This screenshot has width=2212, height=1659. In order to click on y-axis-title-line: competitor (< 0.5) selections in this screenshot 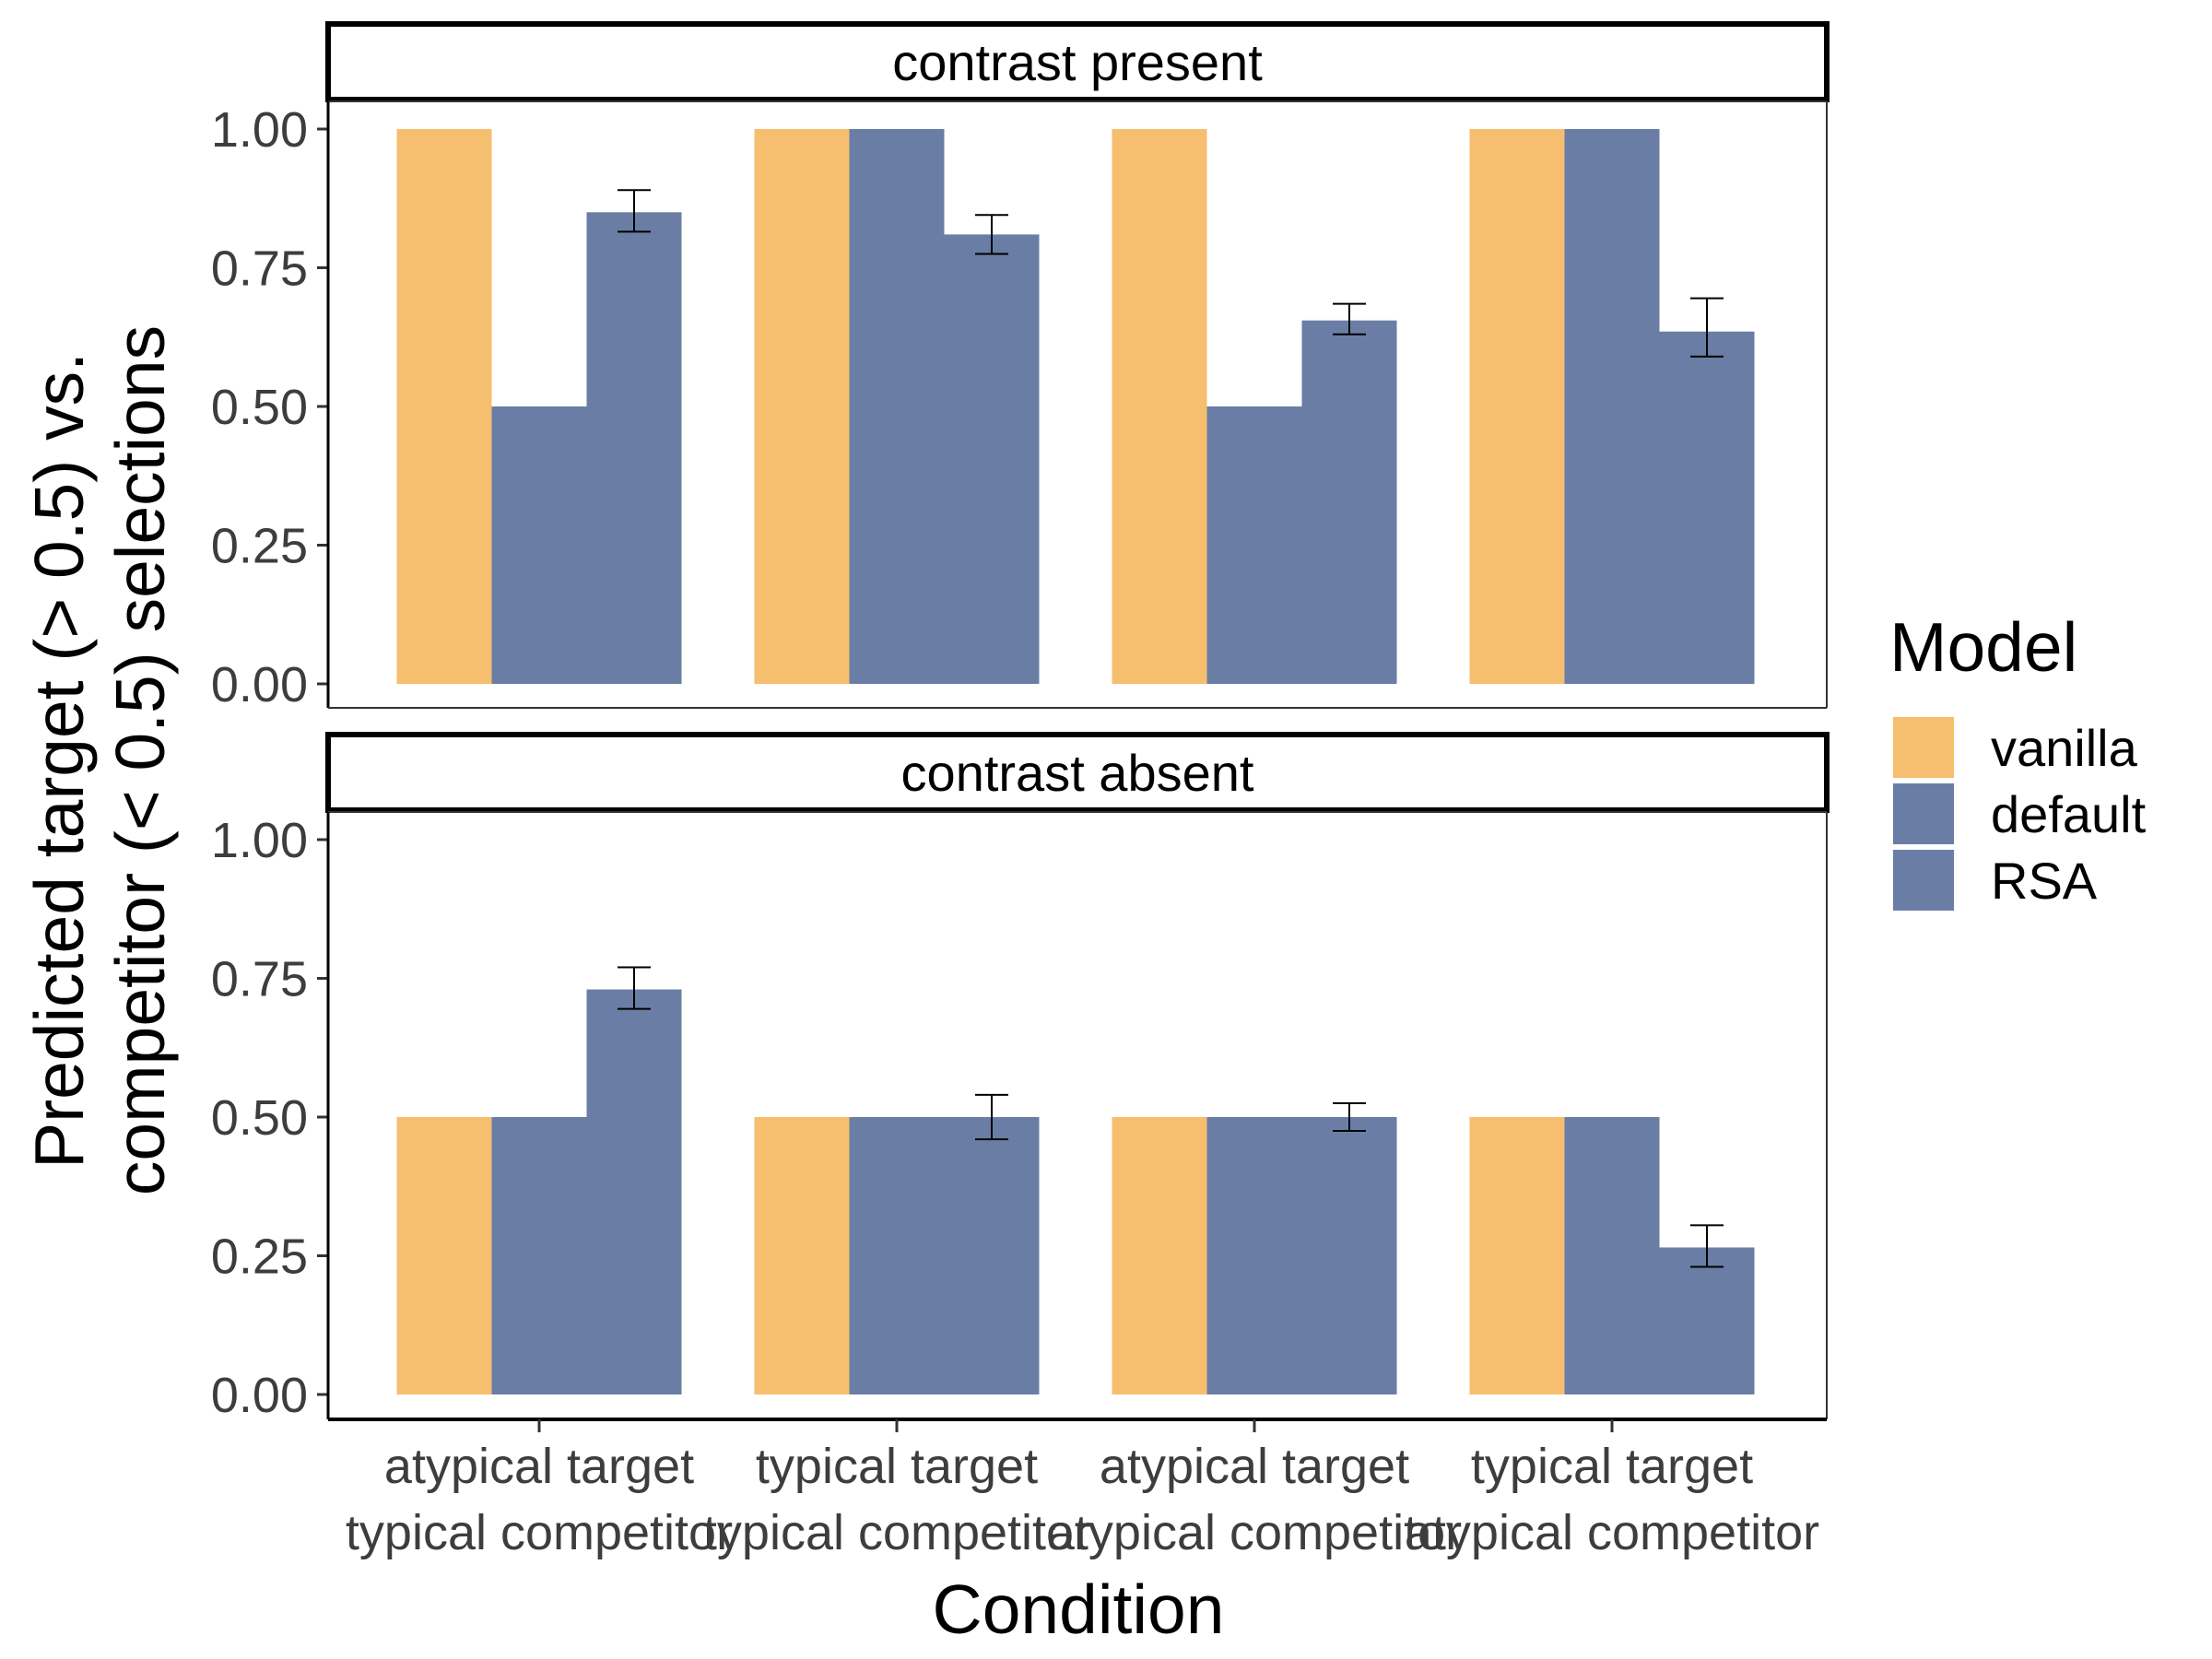, I will do `click(140, 760)`.